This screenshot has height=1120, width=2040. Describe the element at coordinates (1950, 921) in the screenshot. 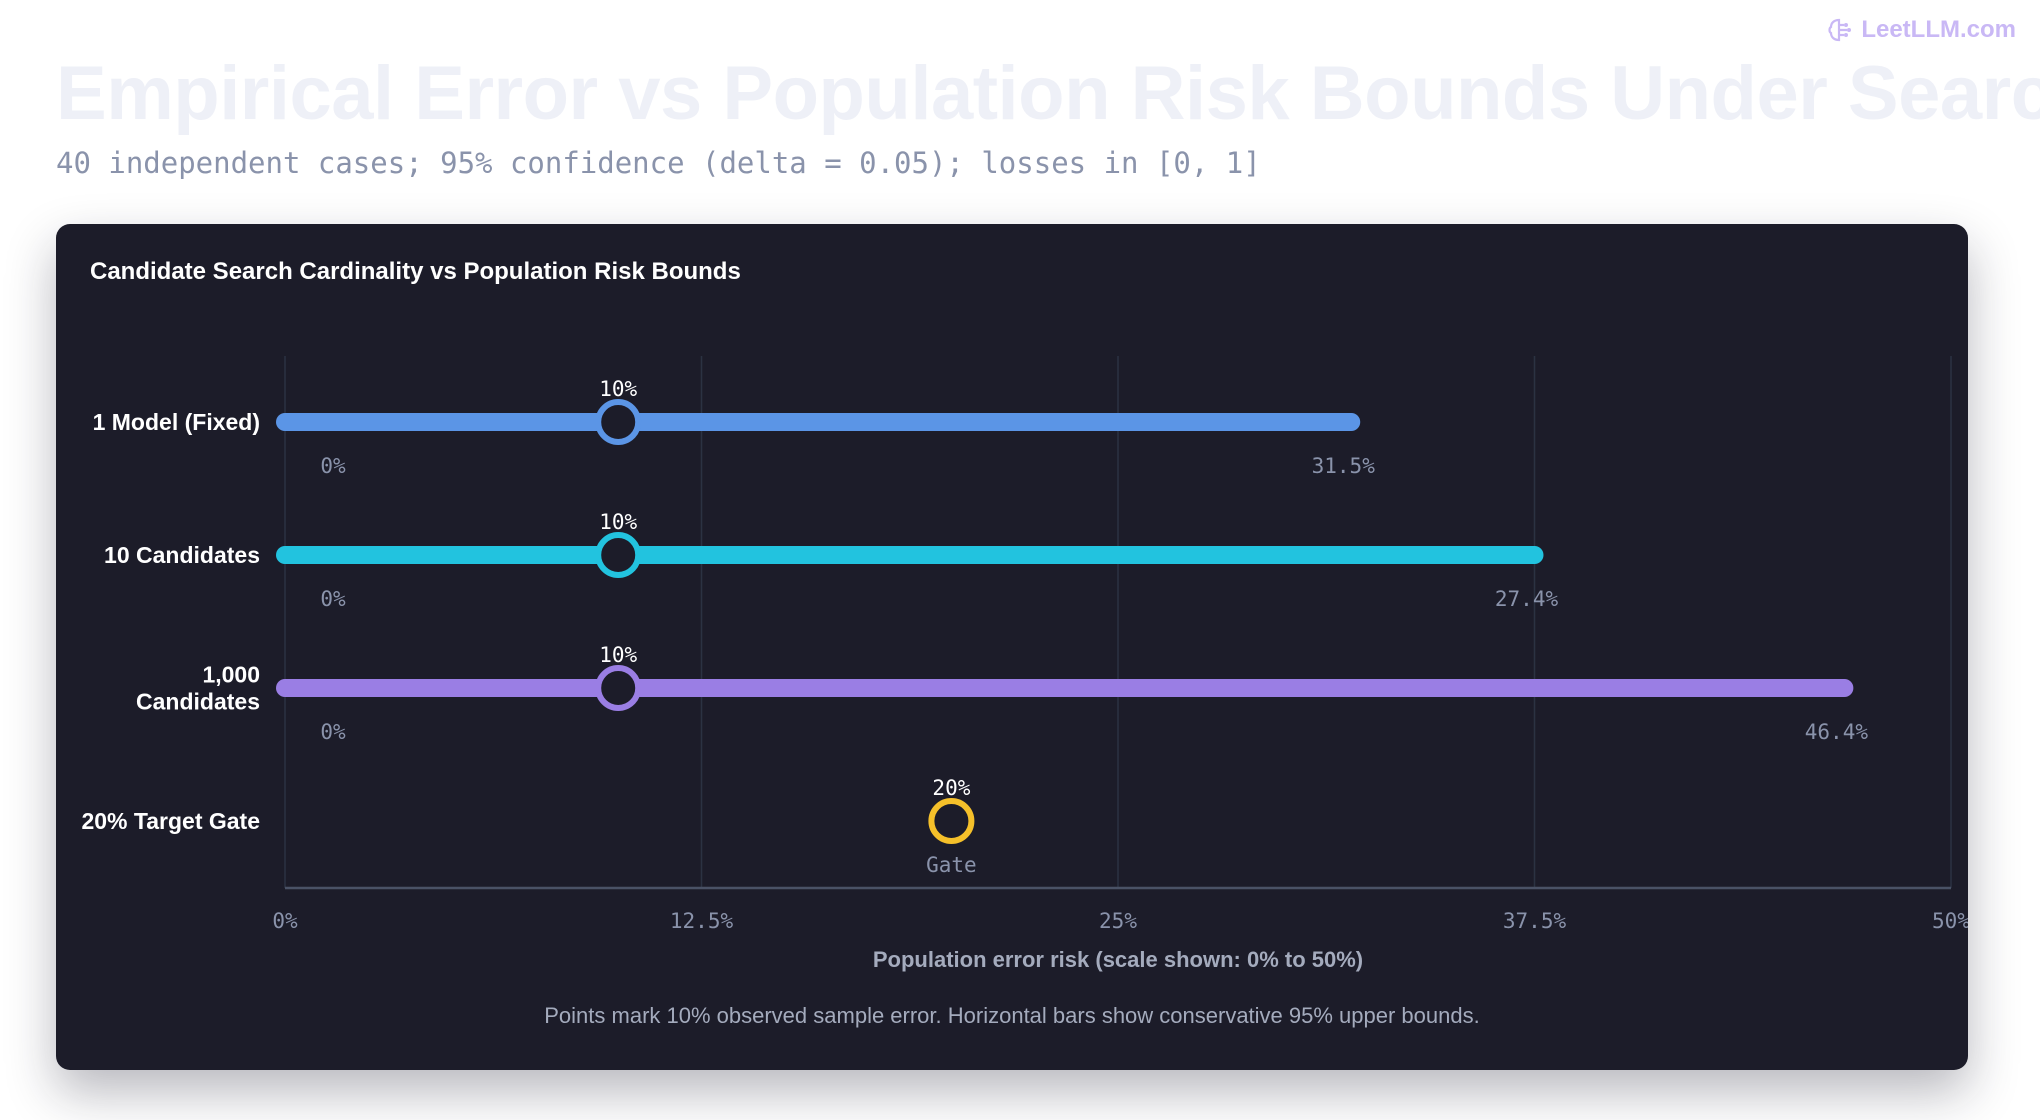

I see `x-tick-label: 50%` at that location.